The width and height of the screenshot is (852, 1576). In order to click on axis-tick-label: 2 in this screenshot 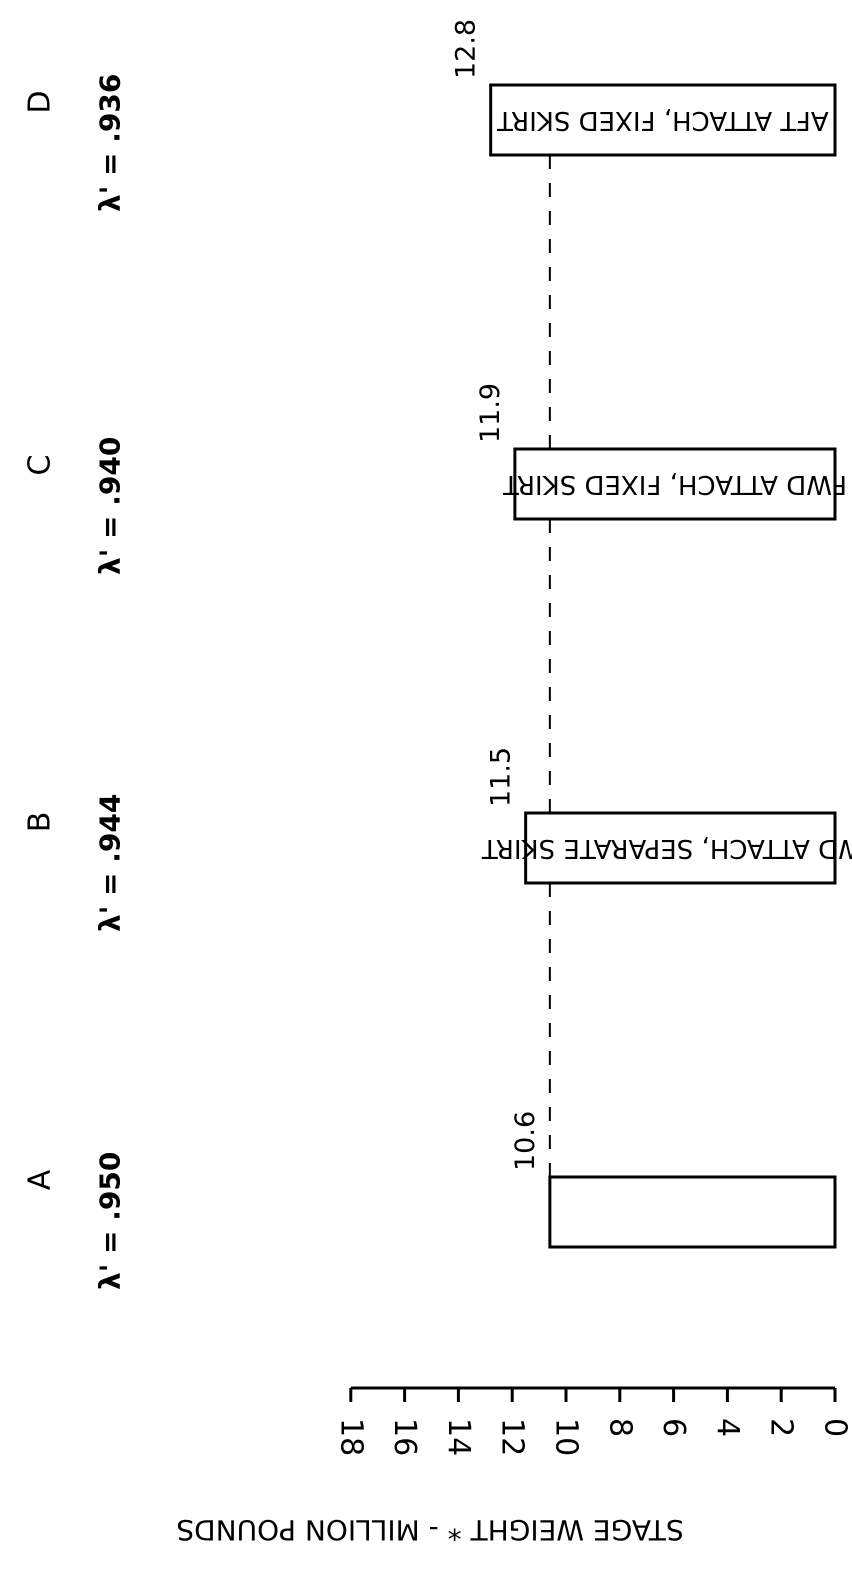, I will do `click(781, 1427)`.